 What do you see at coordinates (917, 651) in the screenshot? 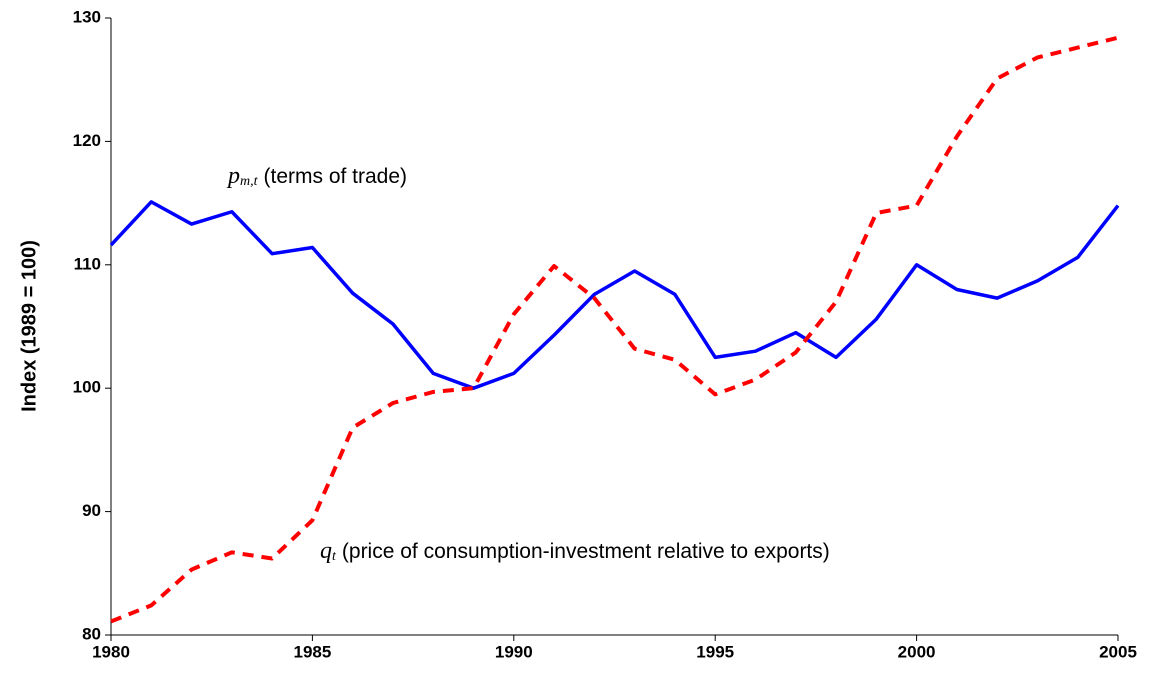
I see `x-tick-label: 2000` at bounding box center [917, 651].